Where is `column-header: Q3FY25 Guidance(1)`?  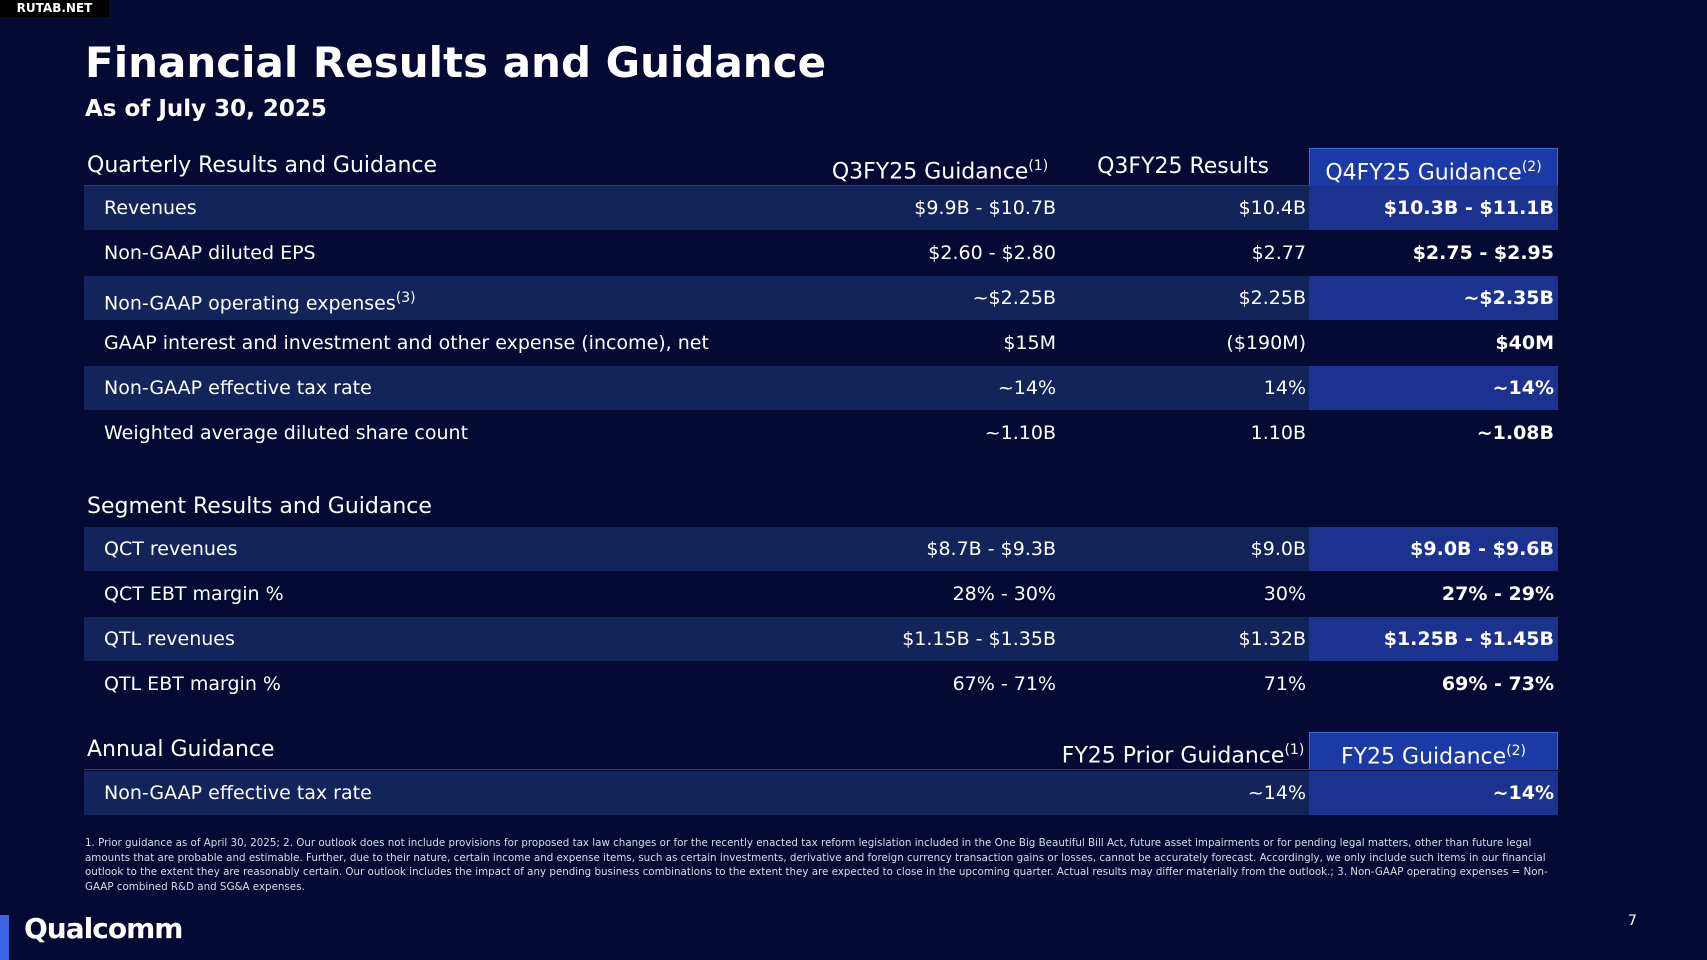 column-header: Q3FY25 Guidance(1) is located at coordinates (940, 169).